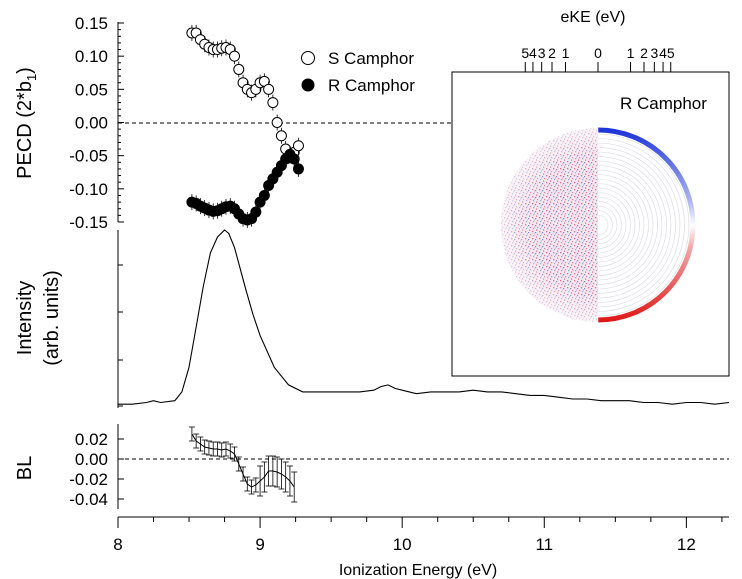  I want to click on pecd-y-tick-label: -0.05, so click(88, 156).